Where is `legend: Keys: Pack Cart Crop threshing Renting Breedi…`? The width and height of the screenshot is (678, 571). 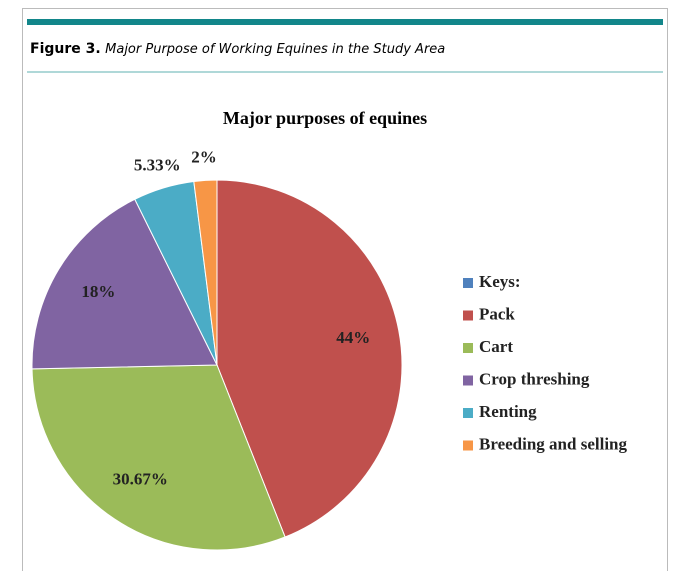
legend: Keys: Pack Cart Crop threshing Renting Breedi… is located at coordinates (545, 362).